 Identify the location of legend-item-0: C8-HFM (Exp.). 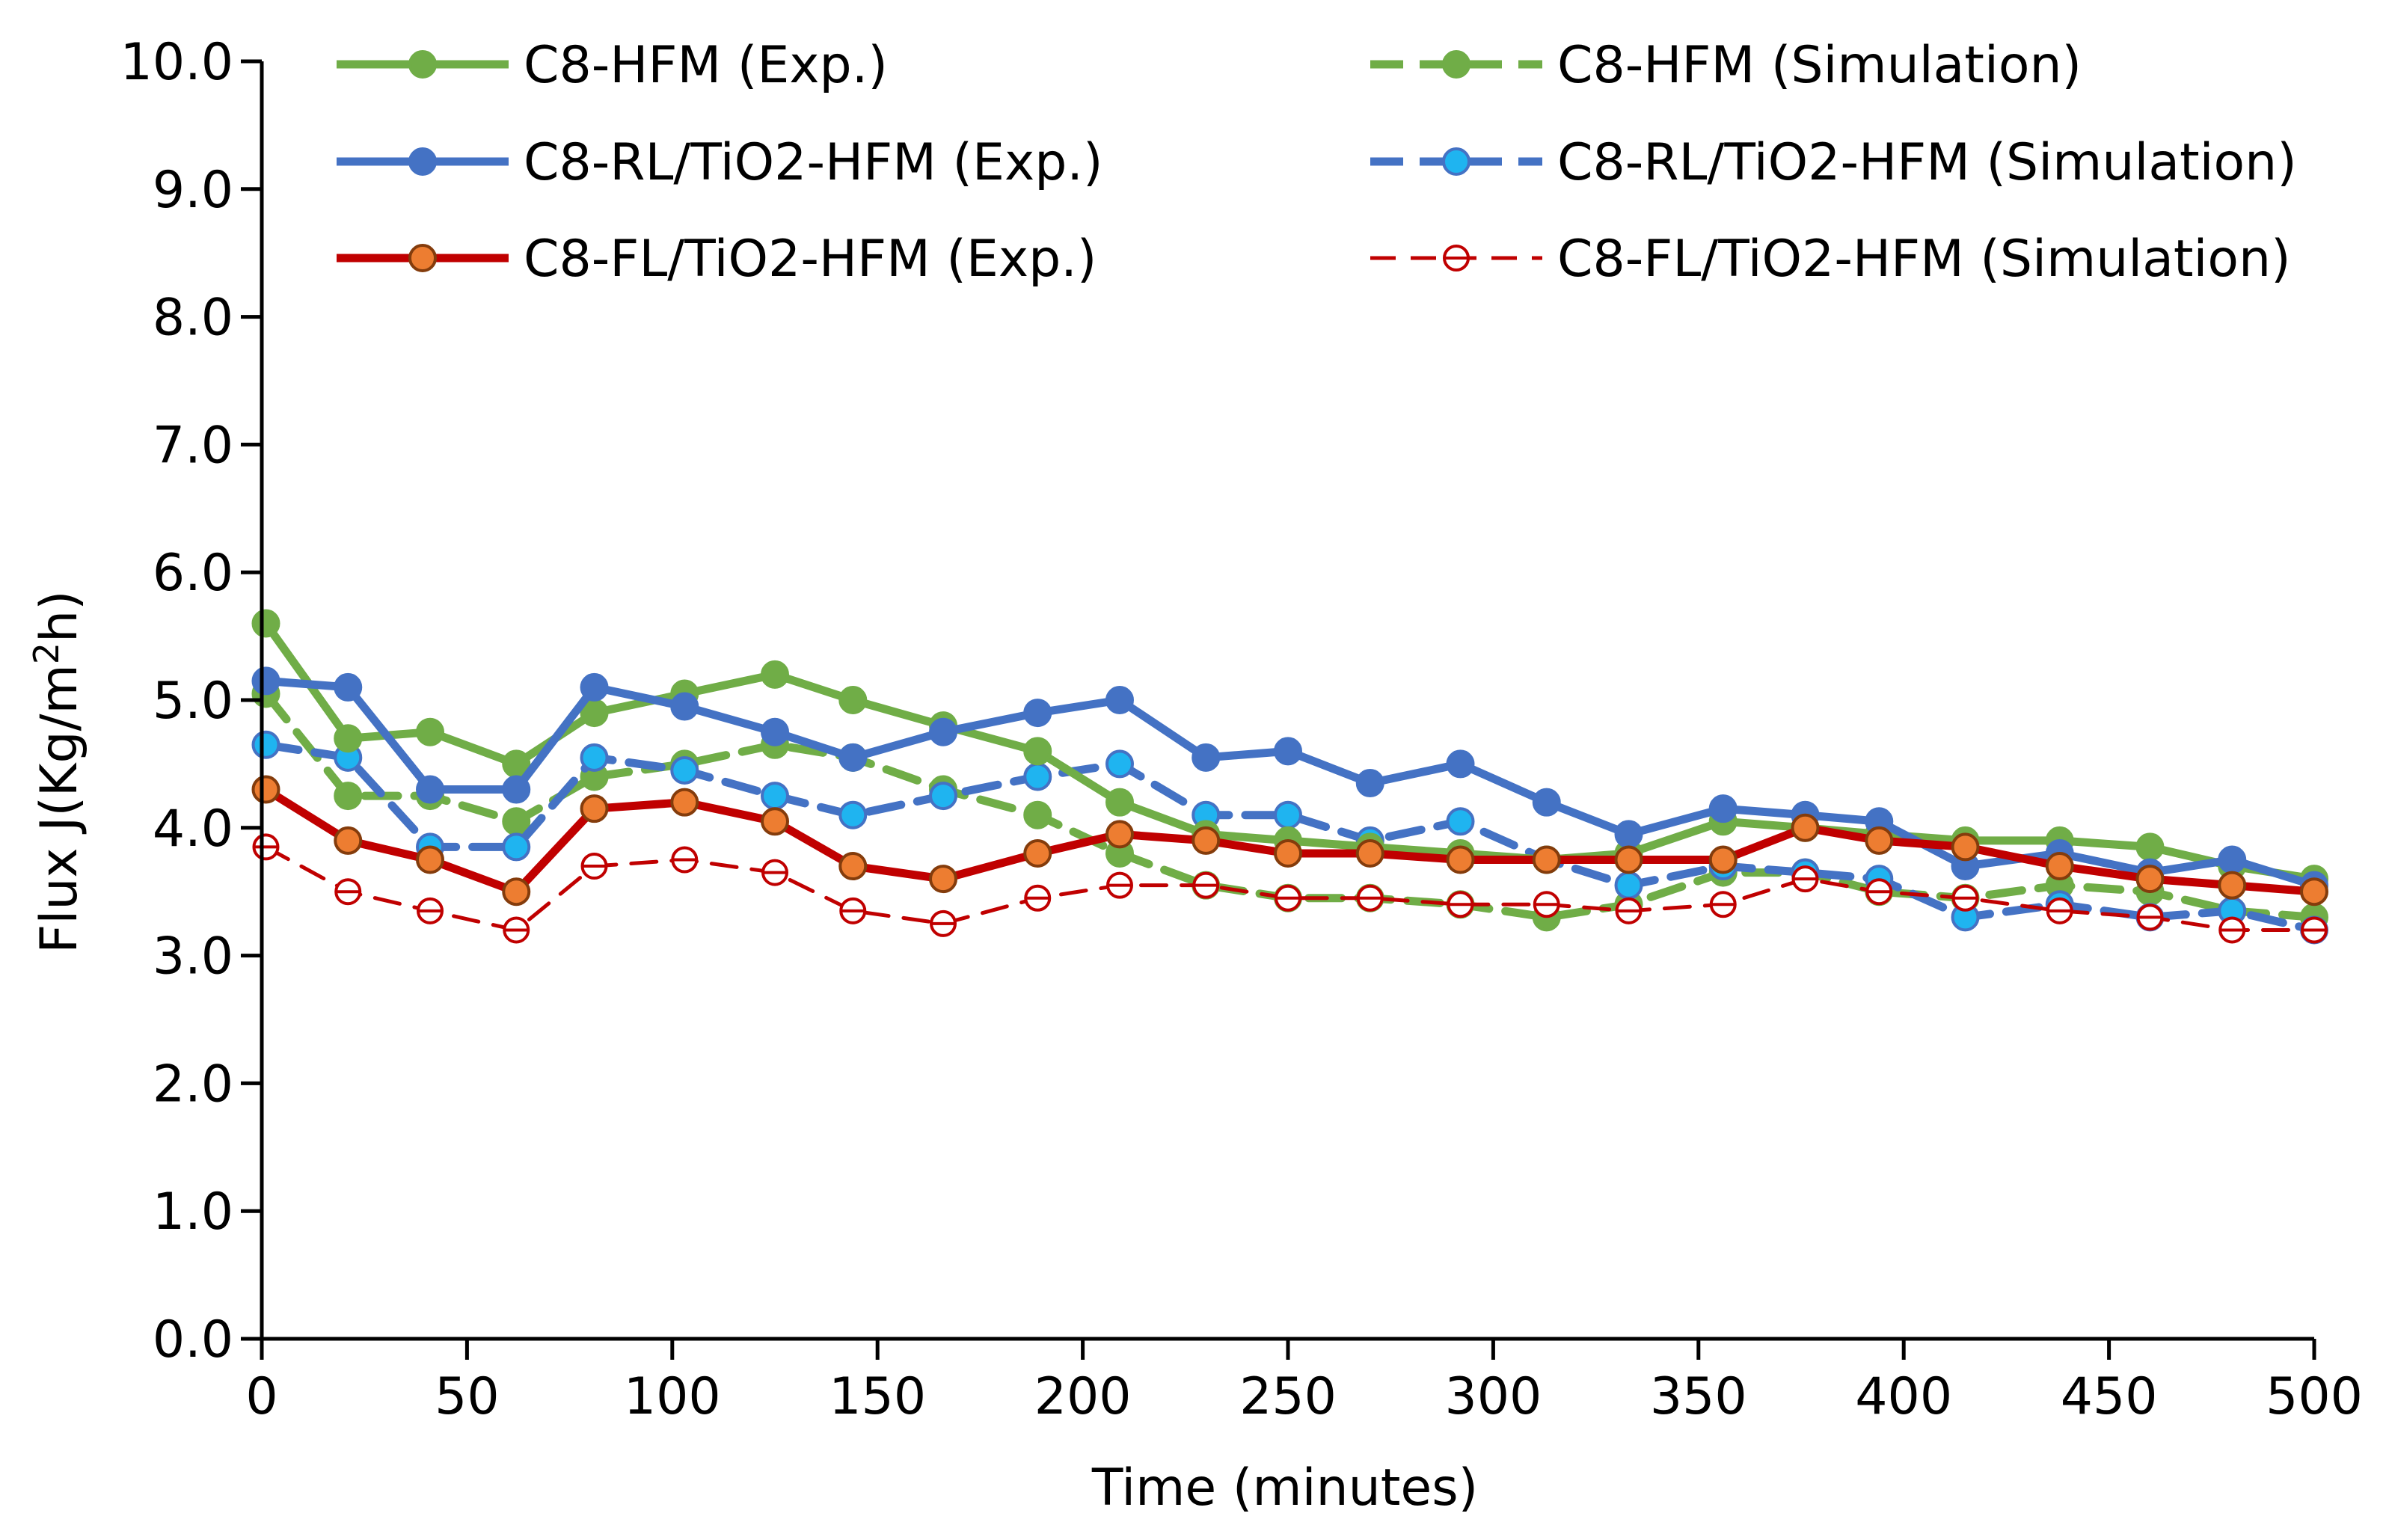
(612, 65).